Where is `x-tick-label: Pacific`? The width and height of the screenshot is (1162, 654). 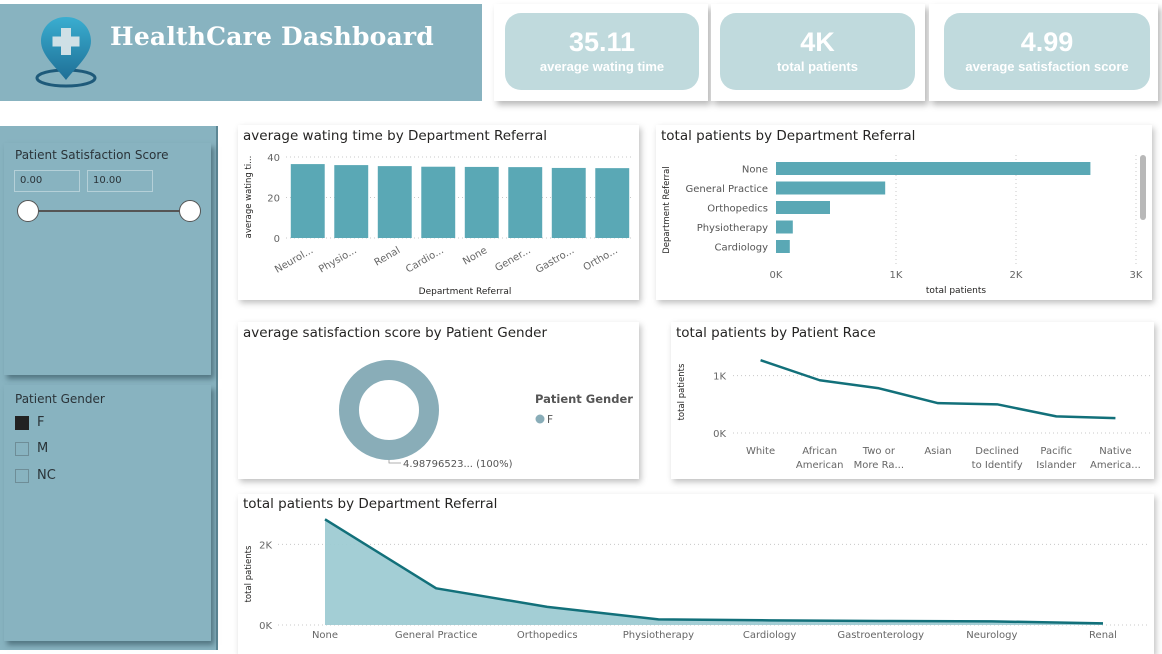 x-tick-label: Pacific is located at coordinates (1056, 451).